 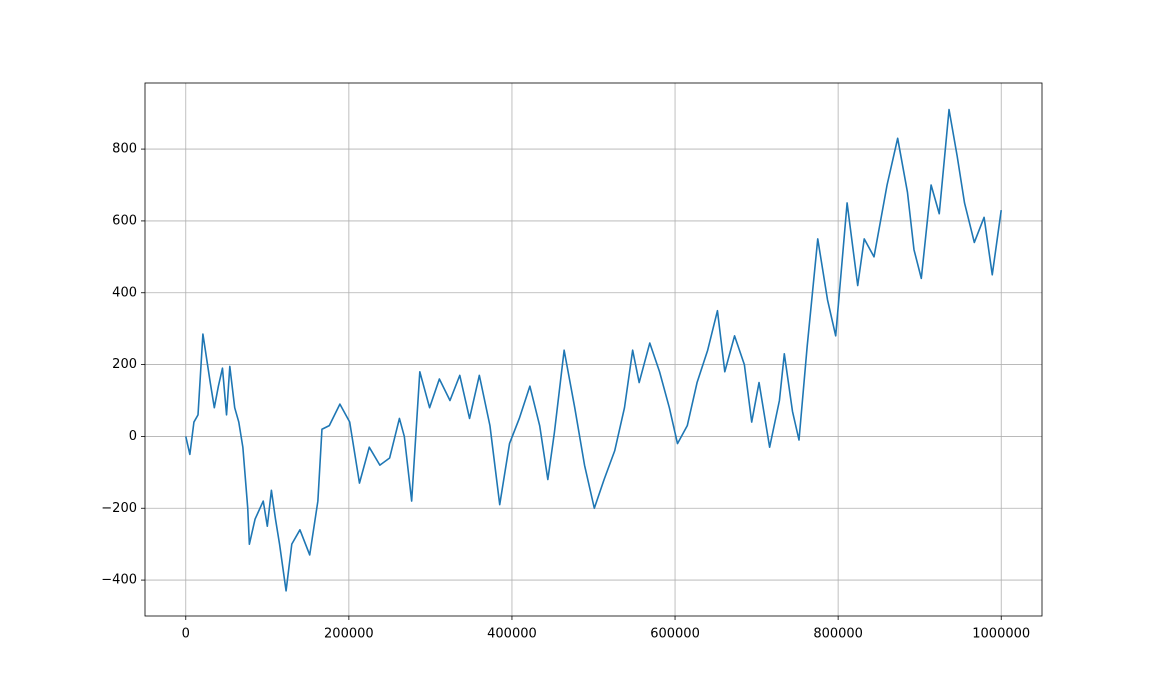 What do you see at coordinates (675, 634) in the screenshot?
I see `x-tick-label: 600000` at bounding box center [675, 634].